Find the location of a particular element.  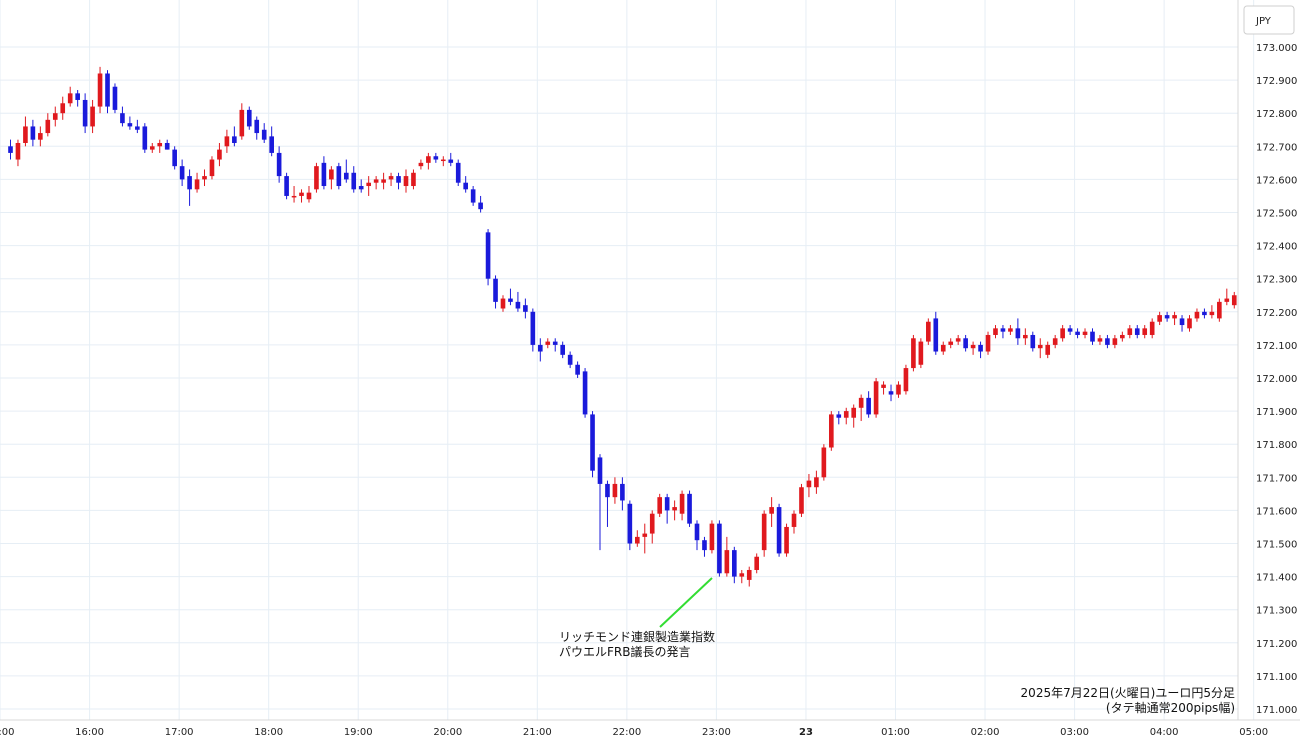

x-tick-label: 16:00 is located at coordinates (89, 732).